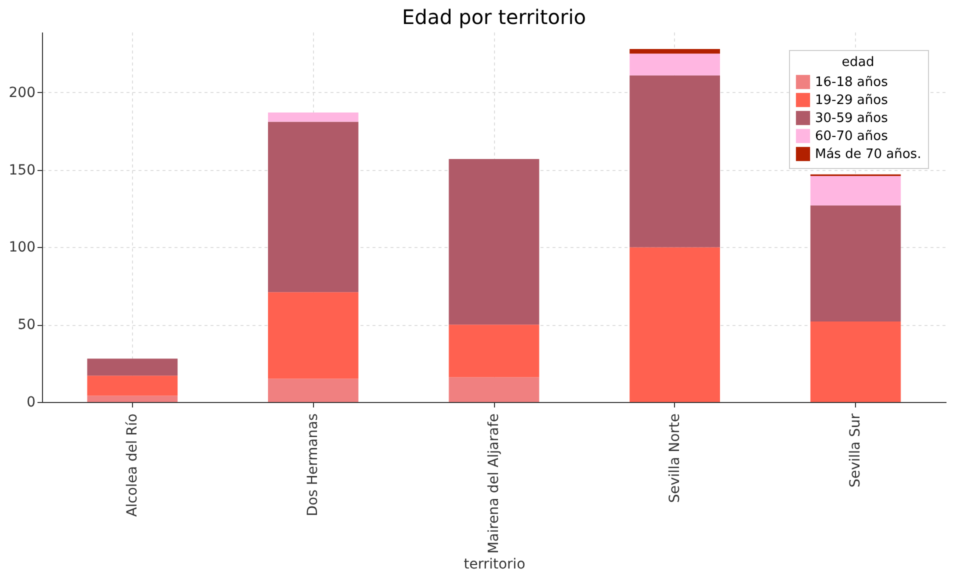 Image resolution: width=954 pixels, height=576 pixels. I want to click on legend-label: 16-18 años, so click(851, 82).